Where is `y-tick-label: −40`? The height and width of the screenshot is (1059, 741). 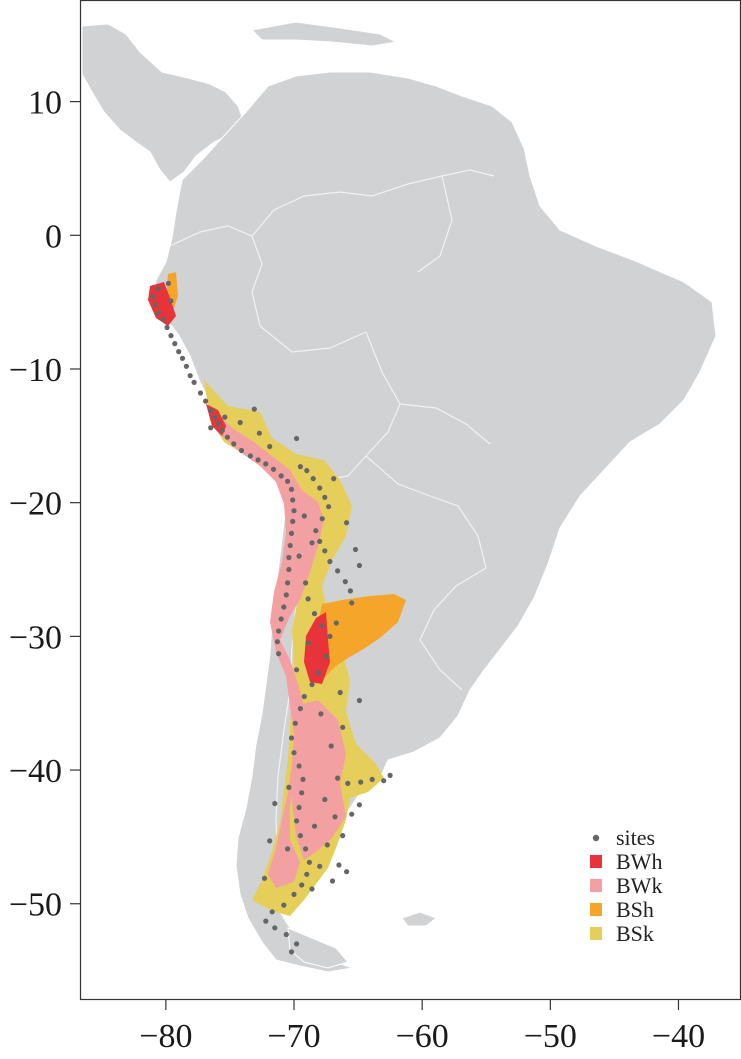
y-tick-label: −40 is located at coordinates (35, 771).